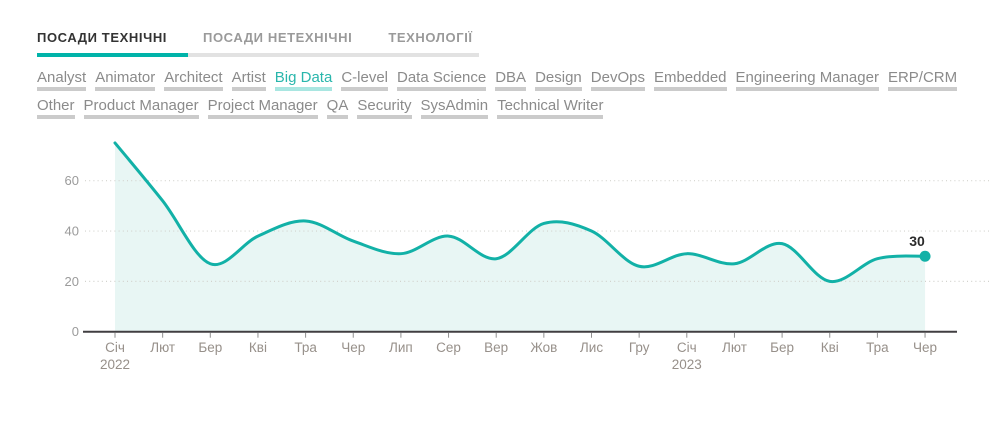  I want to click on filter-engineering-manager: Engineering Manager, so click(807, 80).